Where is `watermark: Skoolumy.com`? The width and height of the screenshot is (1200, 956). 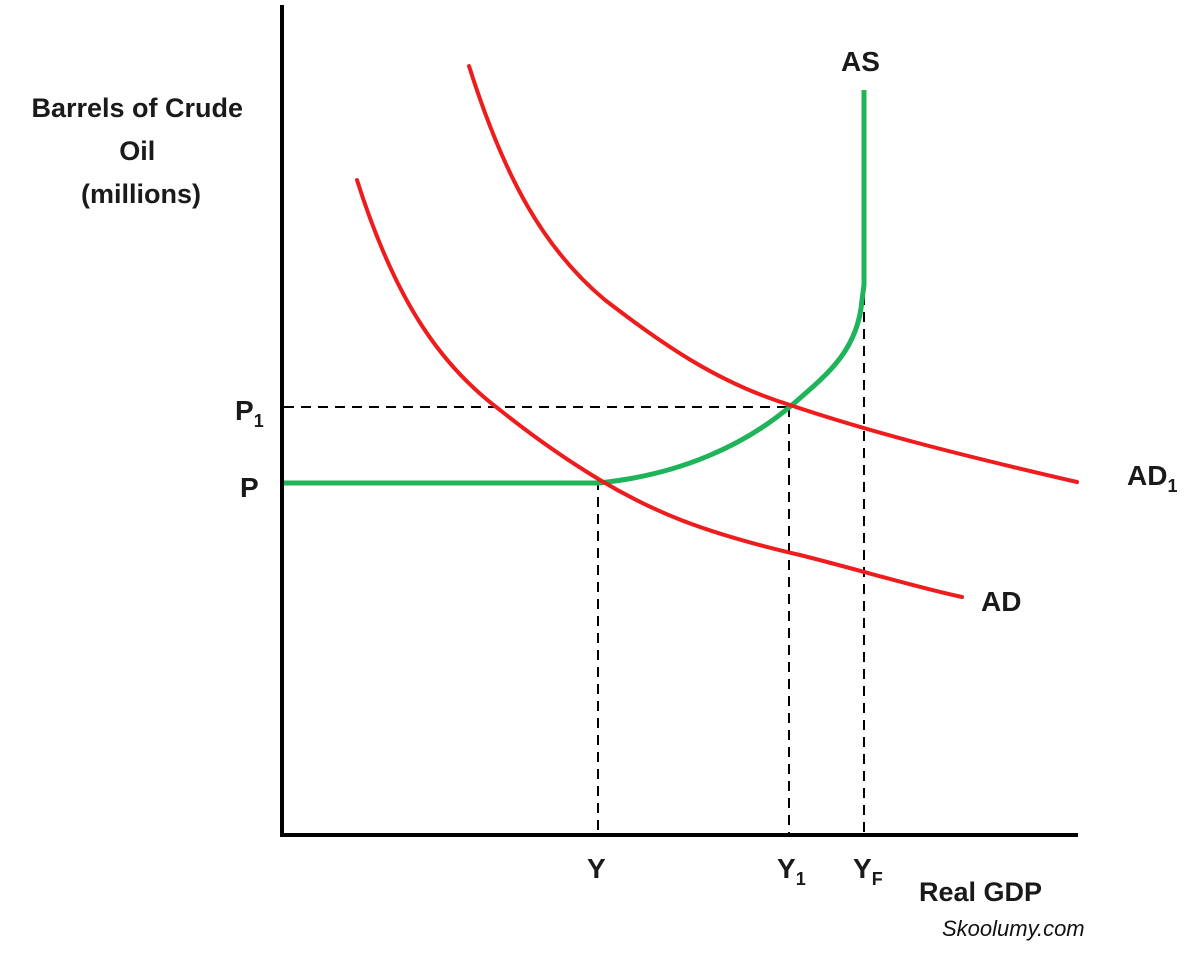
watermark: Skoolumy.com is located at coordinates (1013, 928).